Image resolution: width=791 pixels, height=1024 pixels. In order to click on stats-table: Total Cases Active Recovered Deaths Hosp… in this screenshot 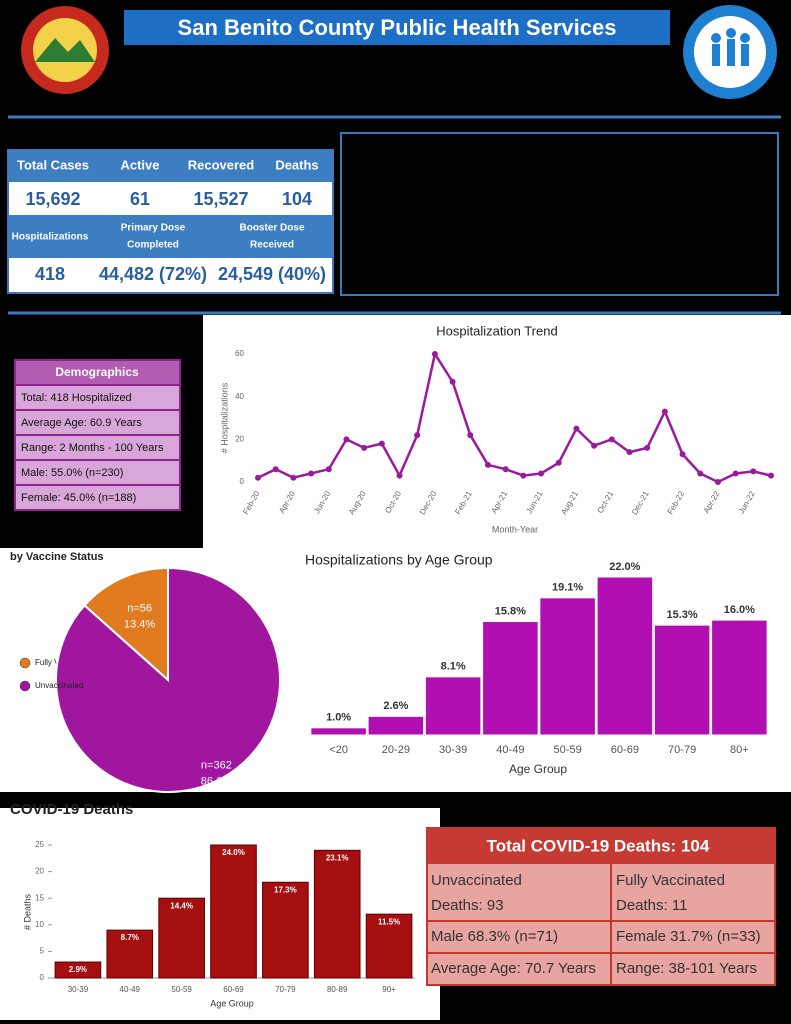, I will do `click(170, 221)`.